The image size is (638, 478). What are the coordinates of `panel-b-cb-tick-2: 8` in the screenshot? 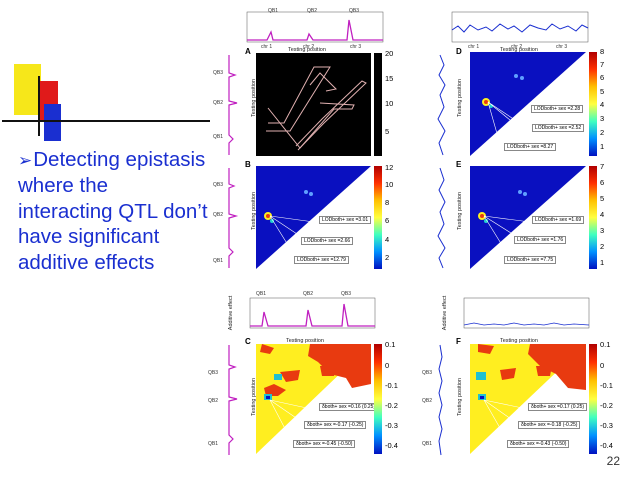 It's located at (387, 202).